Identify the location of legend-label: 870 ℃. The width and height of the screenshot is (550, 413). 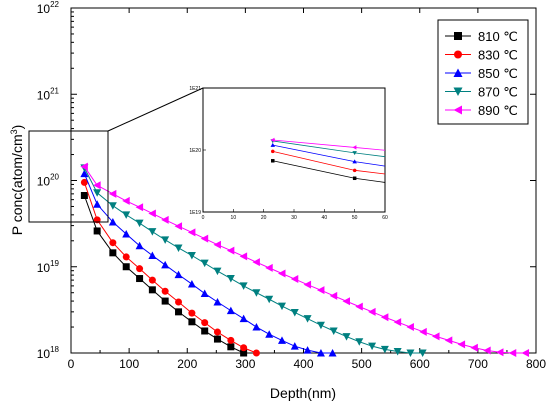
(498, 92).